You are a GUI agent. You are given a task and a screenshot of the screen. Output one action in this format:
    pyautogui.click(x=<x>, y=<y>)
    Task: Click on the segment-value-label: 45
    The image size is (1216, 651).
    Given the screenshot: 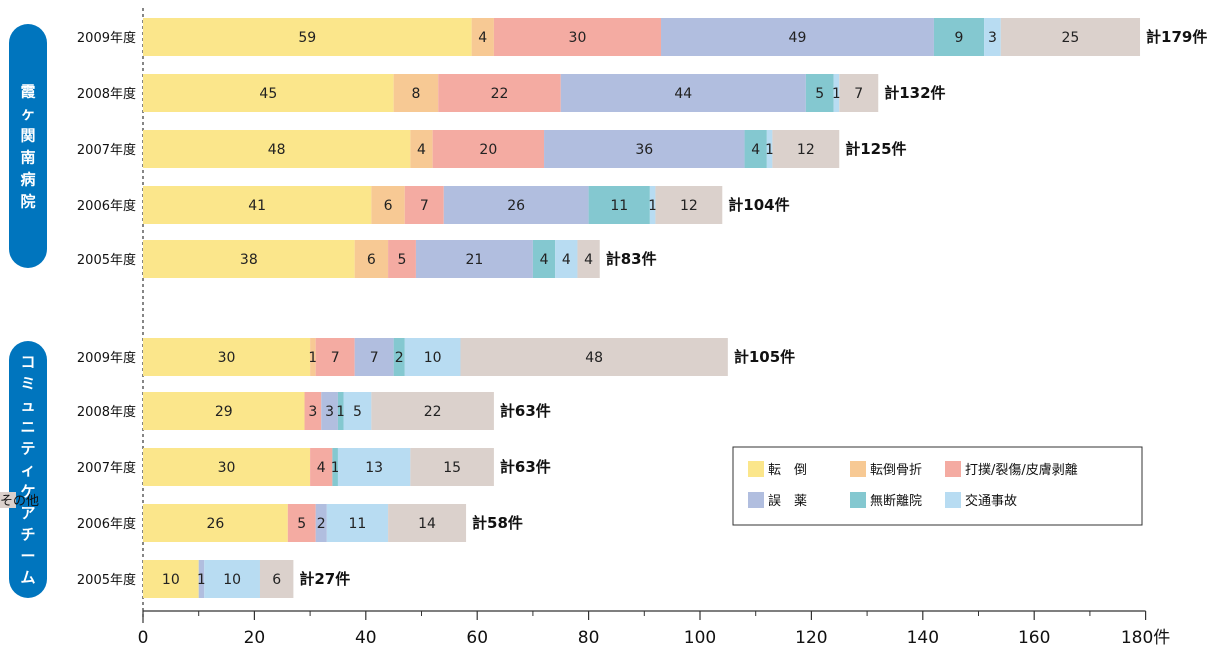 What is the action you would take?
    pyautogui.click(x=268, y=94)
    